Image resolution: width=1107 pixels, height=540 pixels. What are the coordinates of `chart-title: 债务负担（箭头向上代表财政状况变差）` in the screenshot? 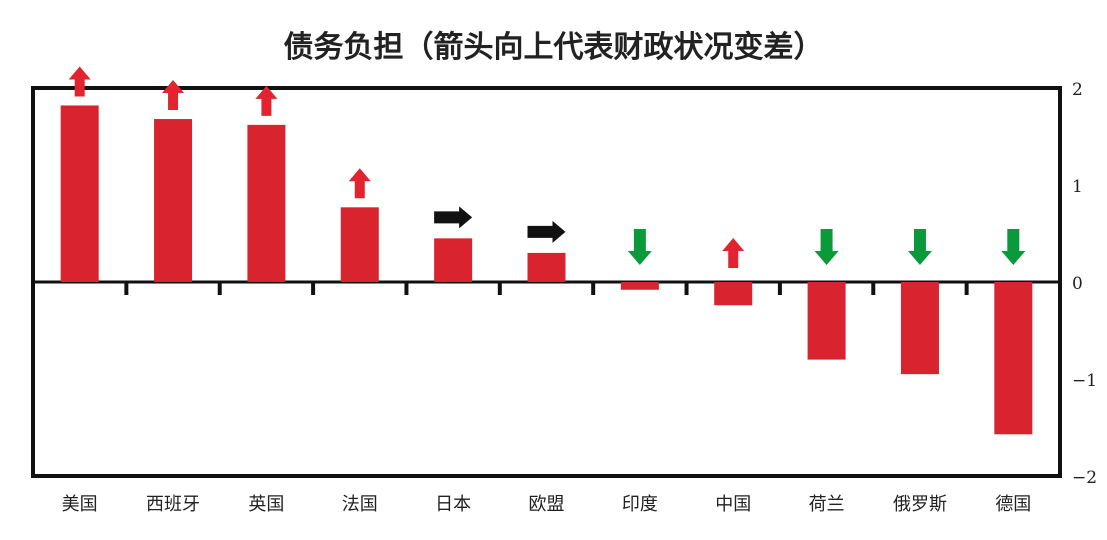 It's located at (553, 47).